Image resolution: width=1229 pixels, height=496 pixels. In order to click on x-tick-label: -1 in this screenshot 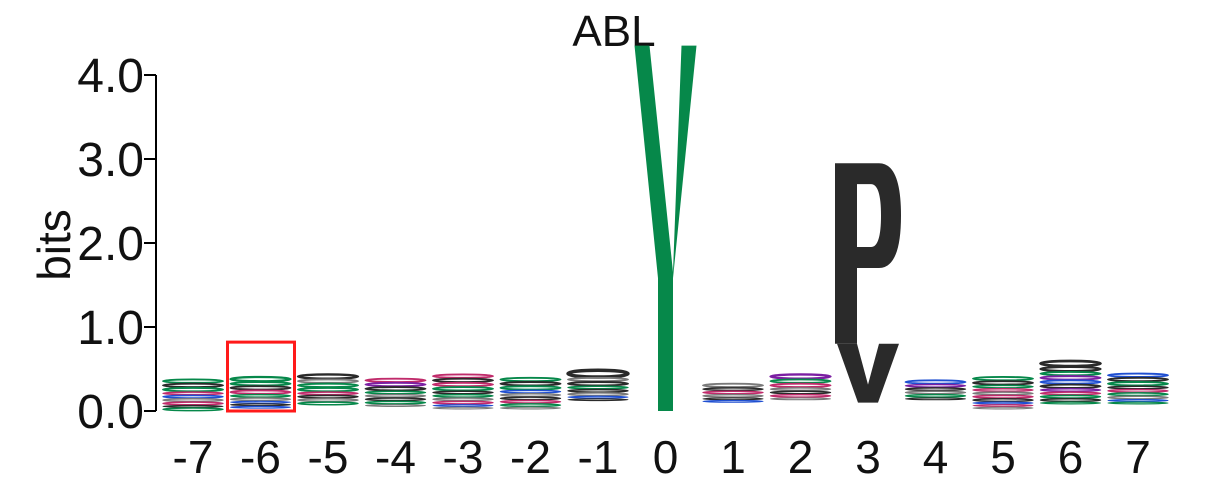, I will do `click(598, 457)`.